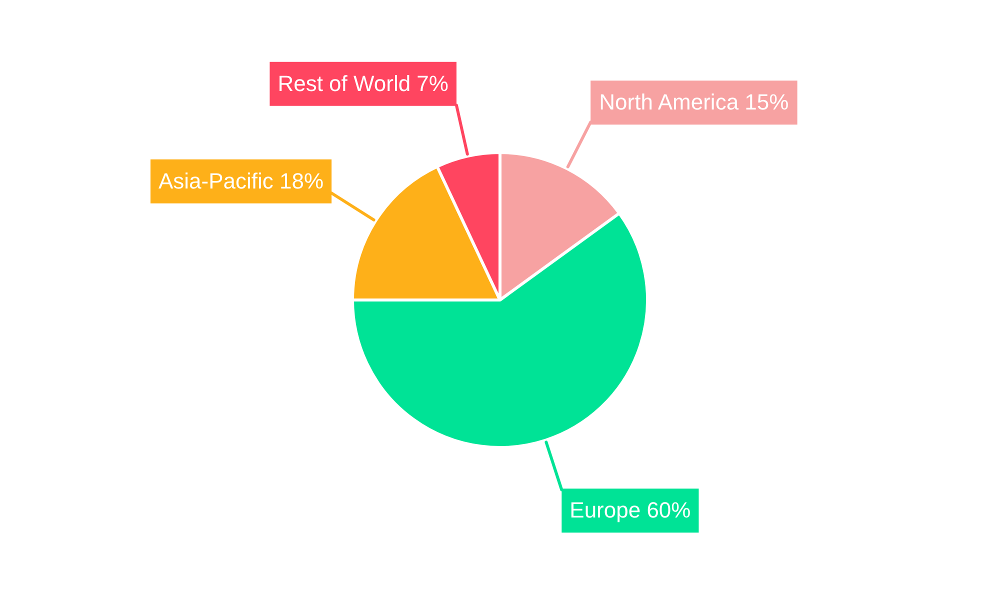  I want to click on slice-label: Asia-Pacific 18%, so click(241, 181).